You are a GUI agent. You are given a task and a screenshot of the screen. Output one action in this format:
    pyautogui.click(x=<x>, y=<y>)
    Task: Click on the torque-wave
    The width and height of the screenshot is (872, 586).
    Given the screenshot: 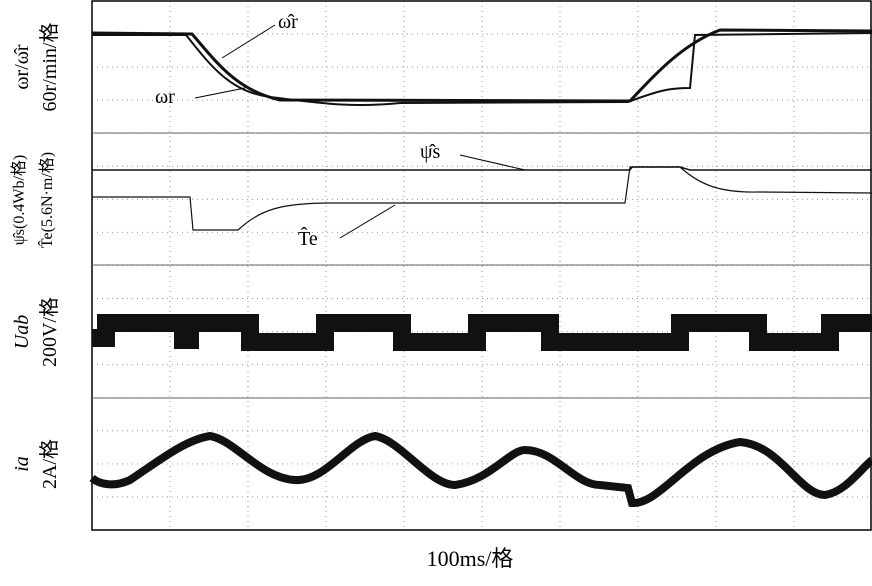 What is the action you would take?
    pyautogui.click(x=482, y=198)
    